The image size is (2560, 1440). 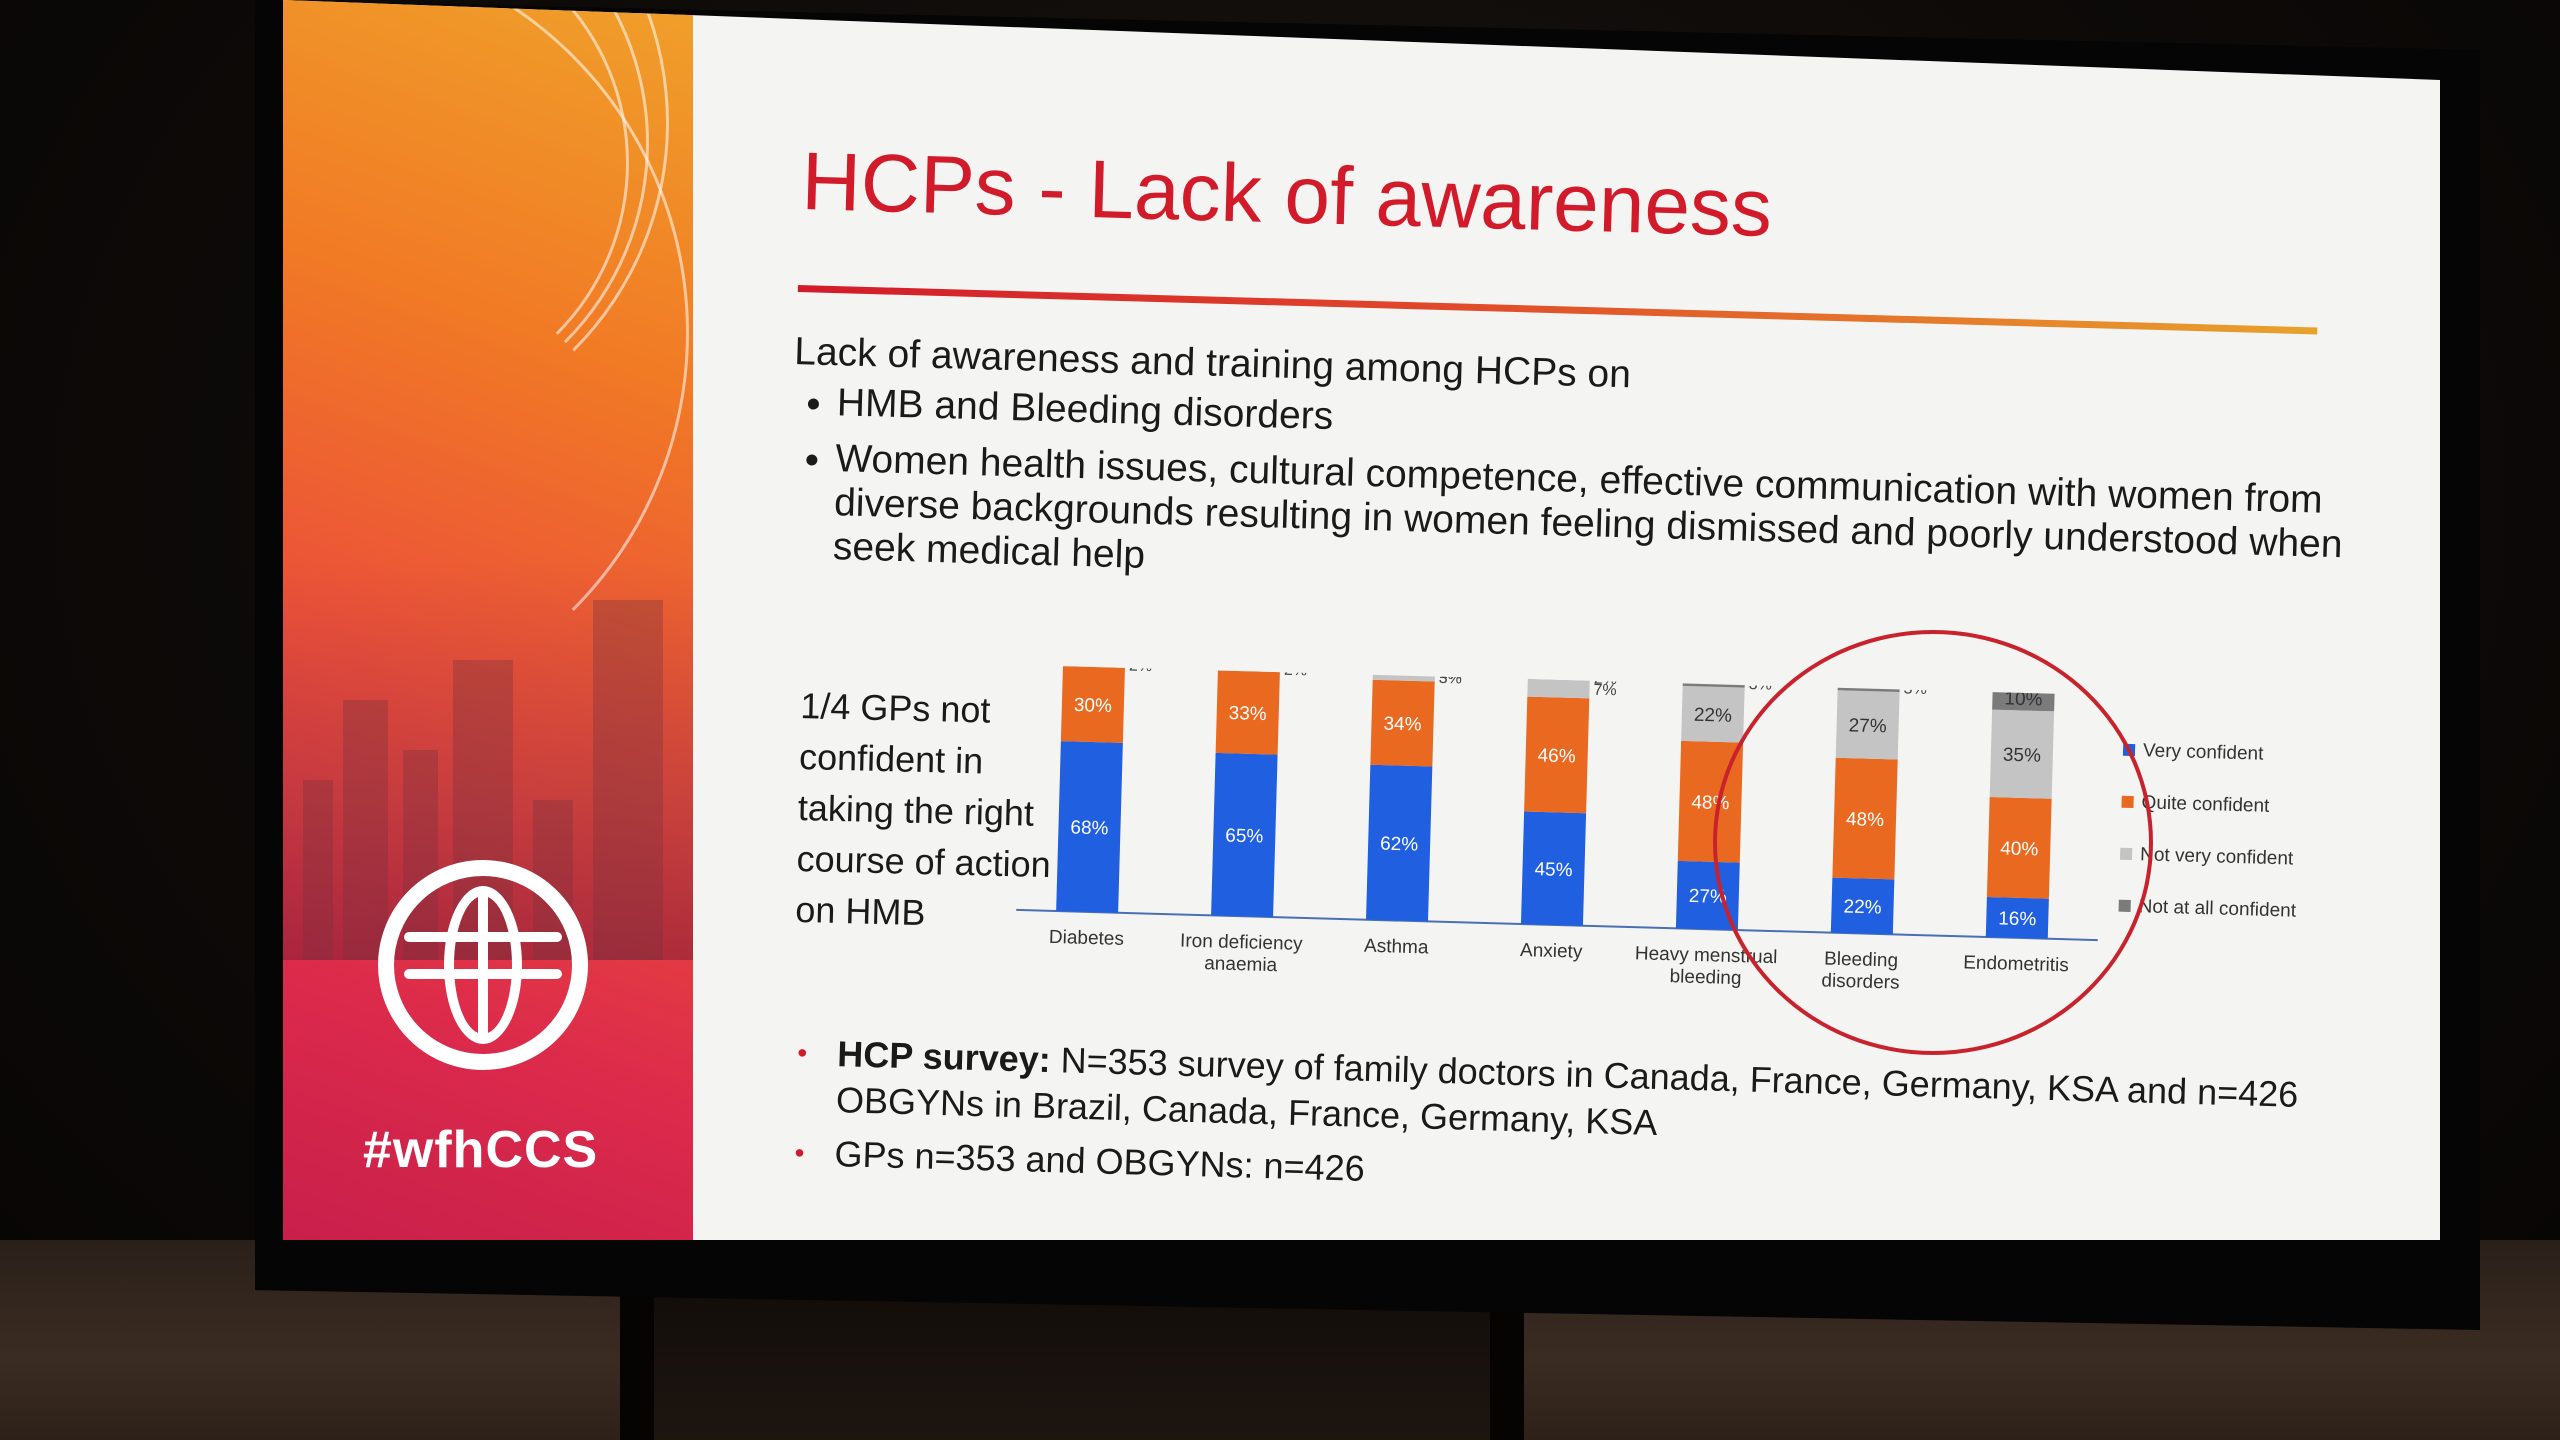 I want to click on legend-entry: Not very confident, so click(x=2217, y=856).